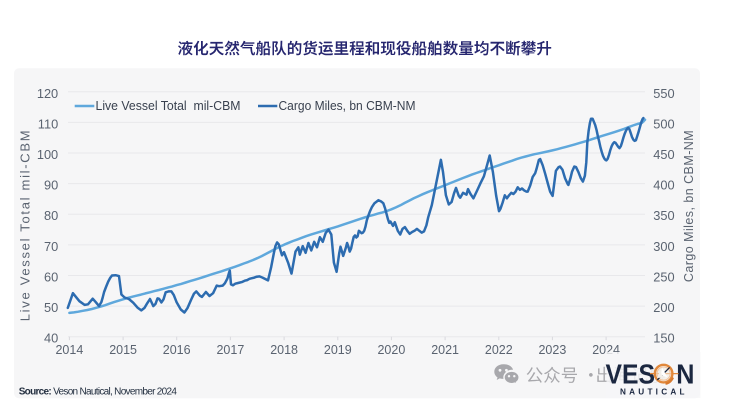 Image resolution: width=735 pixels, height=418 pixels. Describe the element at coordinates (51, 277) in the screenshot. I see `svg-text: 60` at that location.